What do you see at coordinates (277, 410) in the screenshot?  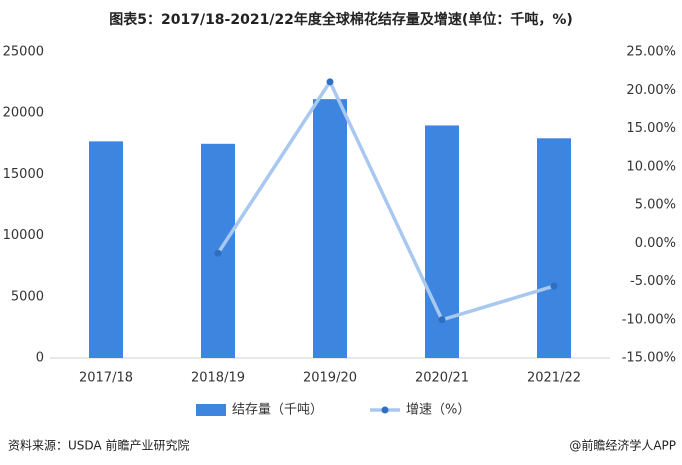 I see `legend-label: 结存量（千吨）` at bounding box center [277, 410].